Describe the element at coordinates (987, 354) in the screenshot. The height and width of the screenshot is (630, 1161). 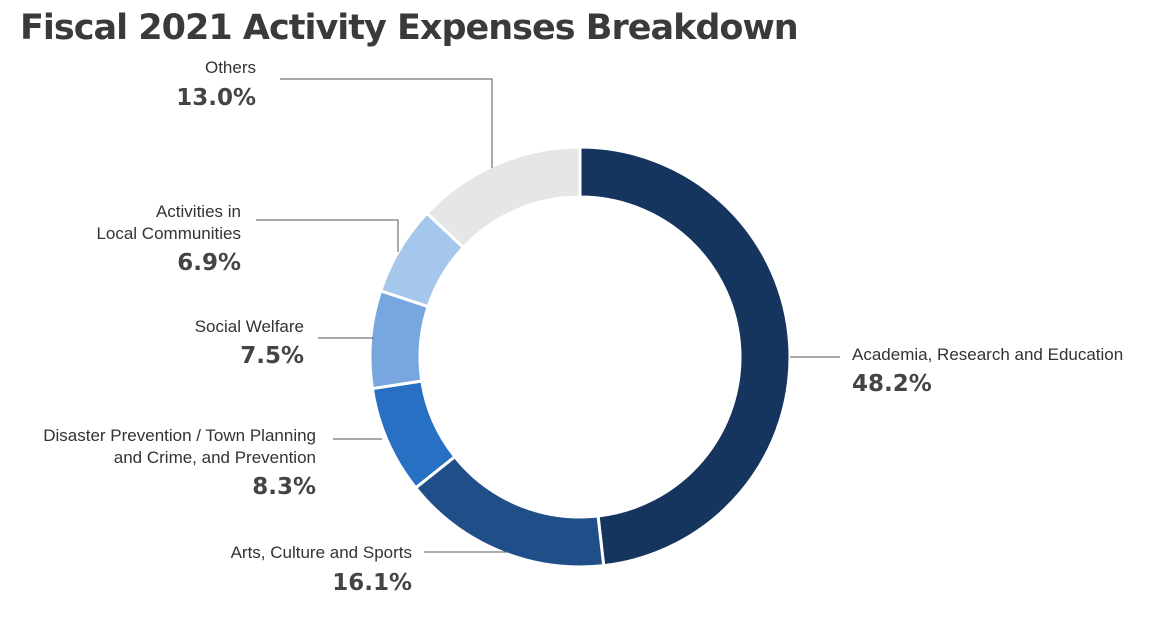
I see `slice-label-academia: Academia, Research and Education` at that location.